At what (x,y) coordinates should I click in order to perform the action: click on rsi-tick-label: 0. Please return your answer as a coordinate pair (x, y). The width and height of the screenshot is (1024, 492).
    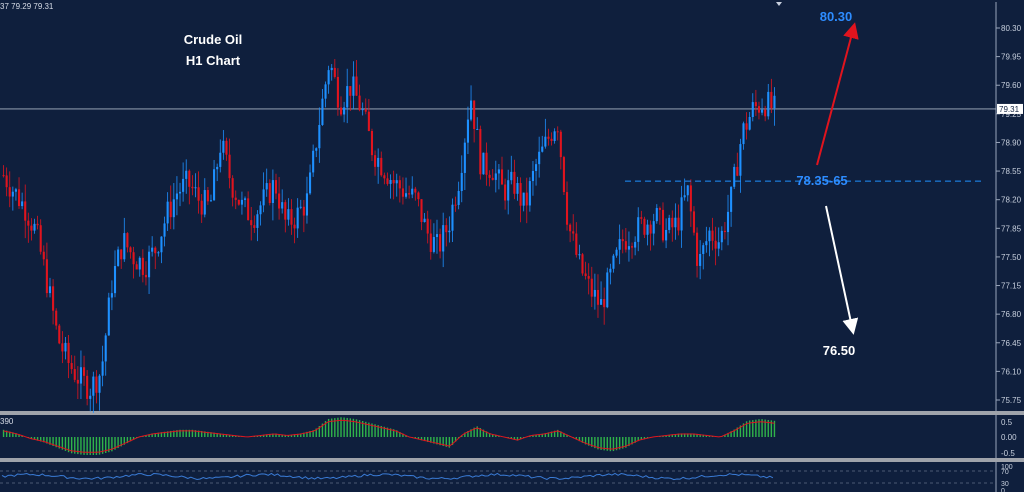
    Looking at the image, I should click on (1003, 490).